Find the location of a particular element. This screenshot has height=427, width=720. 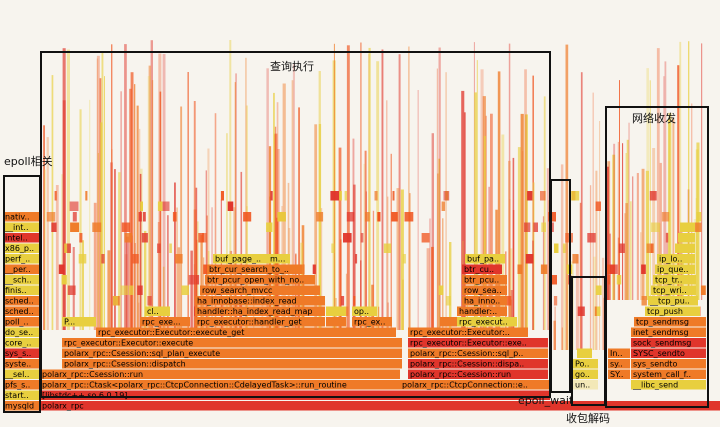

flame-frame: syste.. is located at coordinates (21, 364).